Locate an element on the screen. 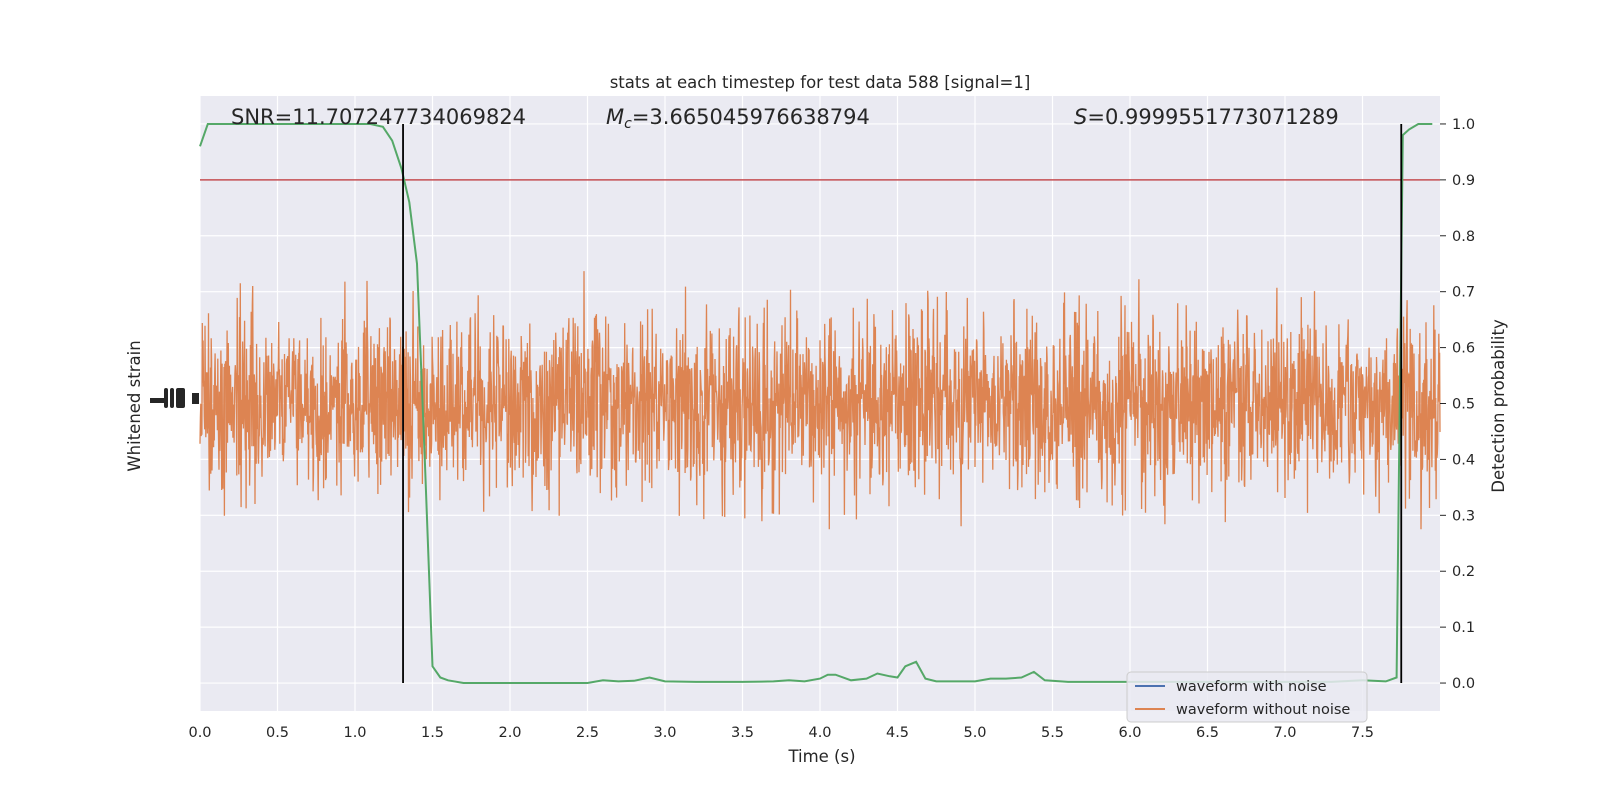  x-tick-label: 0.0 is located at coordinates (199, 733).